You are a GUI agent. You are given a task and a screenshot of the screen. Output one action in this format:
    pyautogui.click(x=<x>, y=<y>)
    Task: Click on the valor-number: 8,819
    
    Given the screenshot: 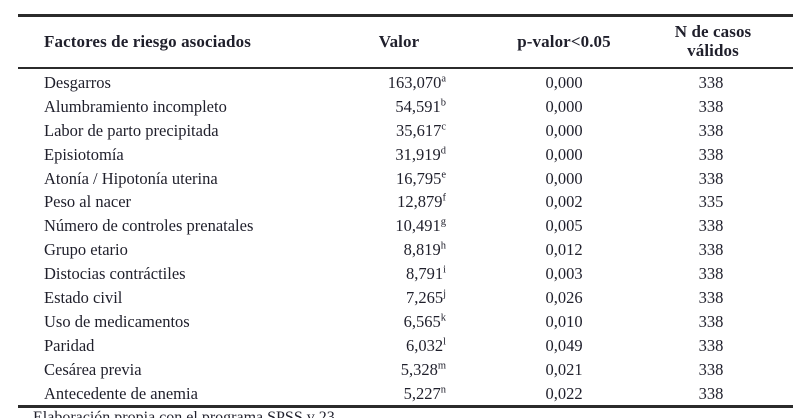 What is the action you would take?
    pyautogui.click(x=422, y=250)
    